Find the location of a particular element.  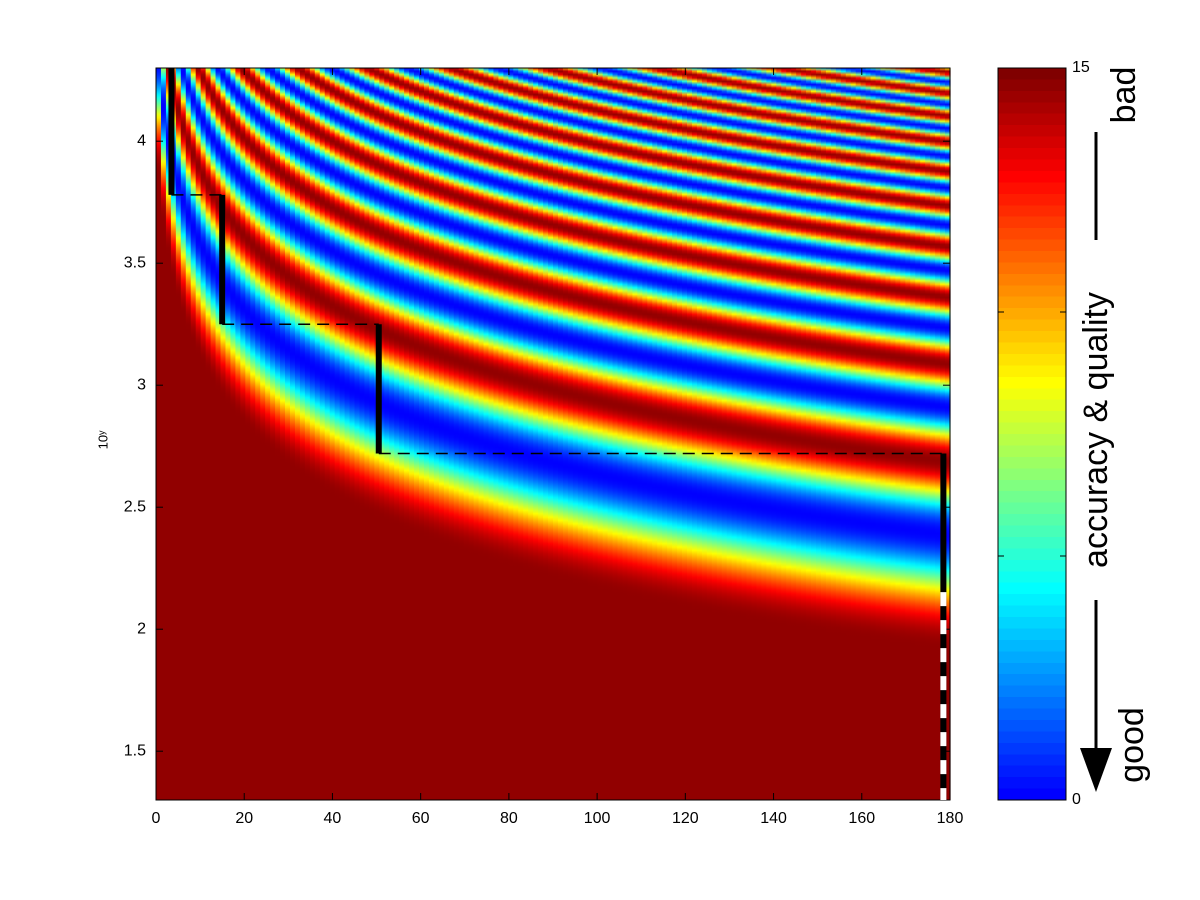

colorbar-tick-label: 0 is located at coordinates (1076, 799).